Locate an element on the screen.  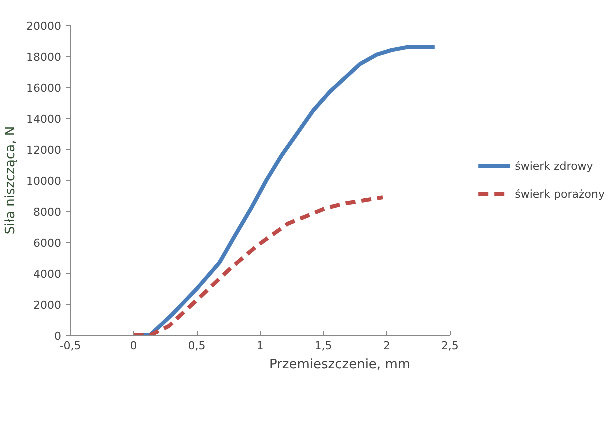
x-axis-title: Przemieszczenie, mm is located at coordinates (340, 365).